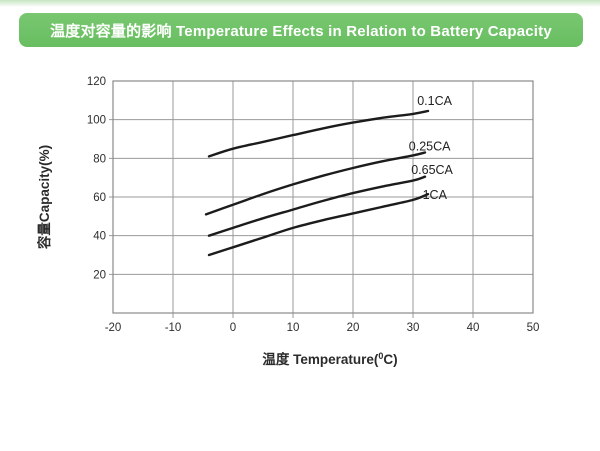  What do you see at coordinates (96, 82) in the screenshot?
I see `y-tick-label: 120` at bounding box center [96, 82].